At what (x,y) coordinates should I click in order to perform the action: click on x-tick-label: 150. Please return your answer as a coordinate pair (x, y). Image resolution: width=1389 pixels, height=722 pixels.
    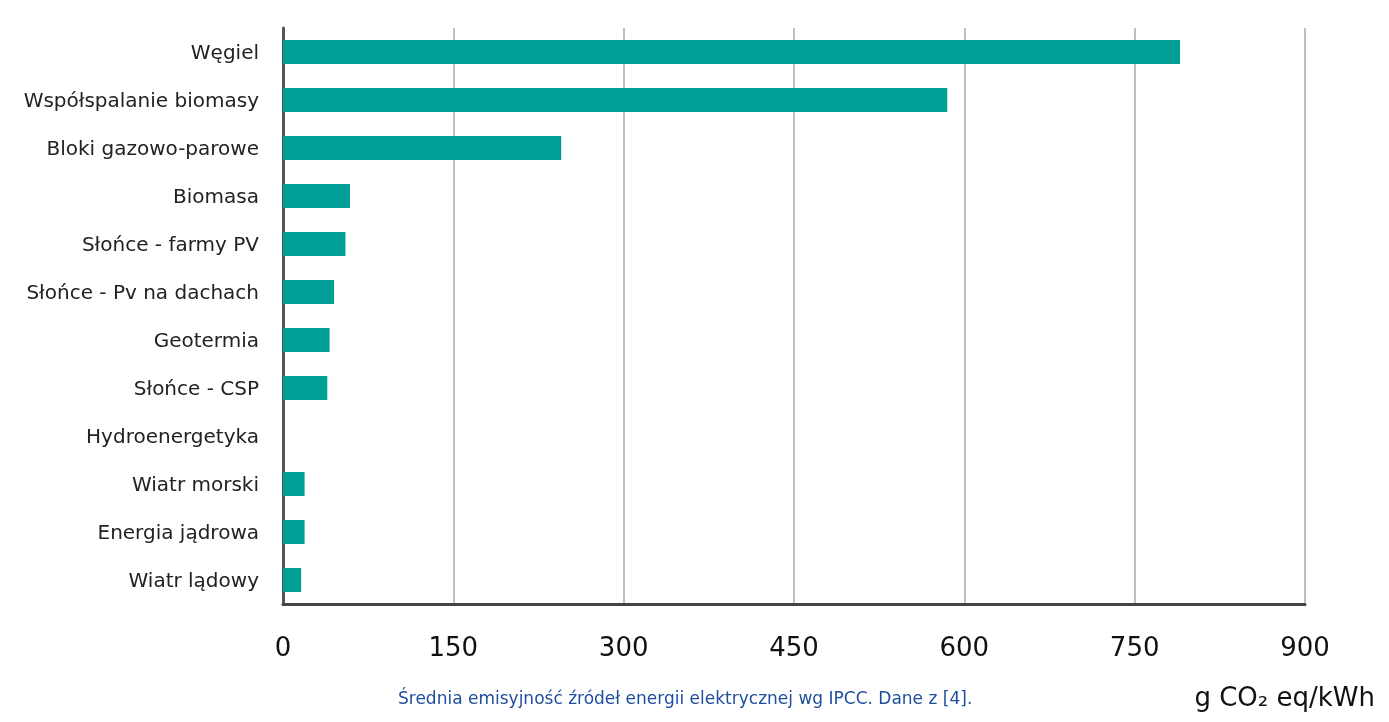
    Looking at the image, I should click on (453, 647).